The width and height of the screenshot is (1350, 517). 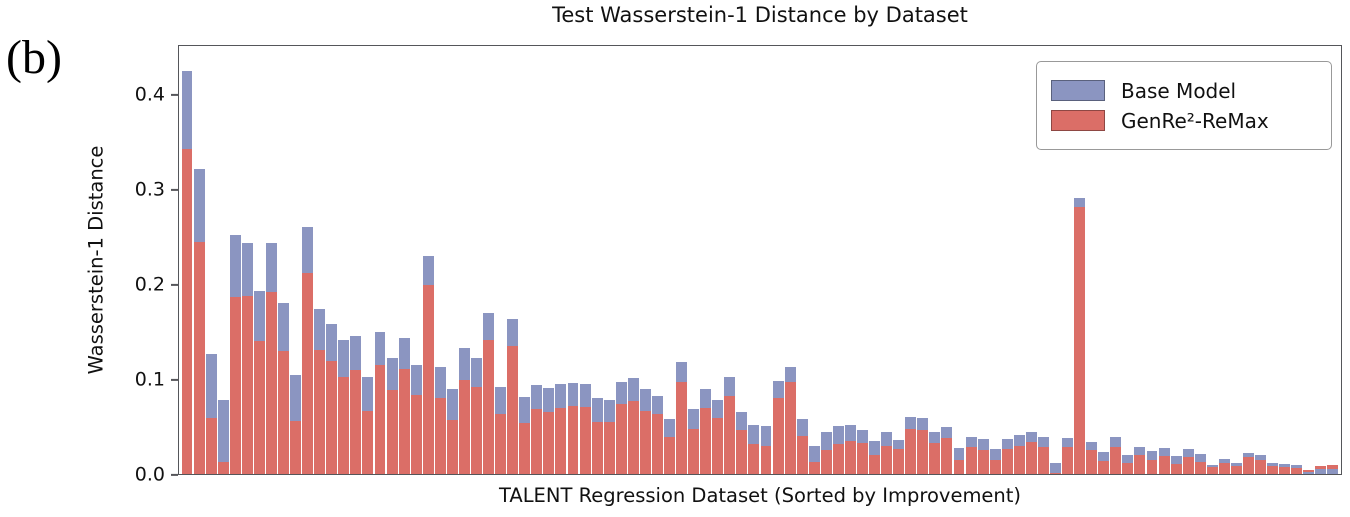 I want to click on y-axis: 0.0 0.1 0.2 0.3 0.4, so click(x=89, y=264).